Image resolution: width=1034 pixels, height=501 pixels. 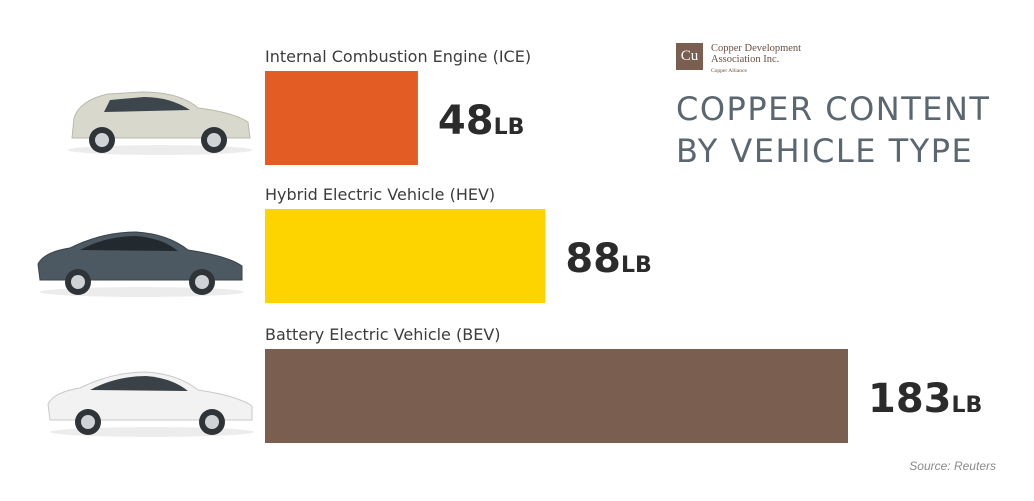 I want to click on dark-sedan-car-icon, so click(x=140, y=264).